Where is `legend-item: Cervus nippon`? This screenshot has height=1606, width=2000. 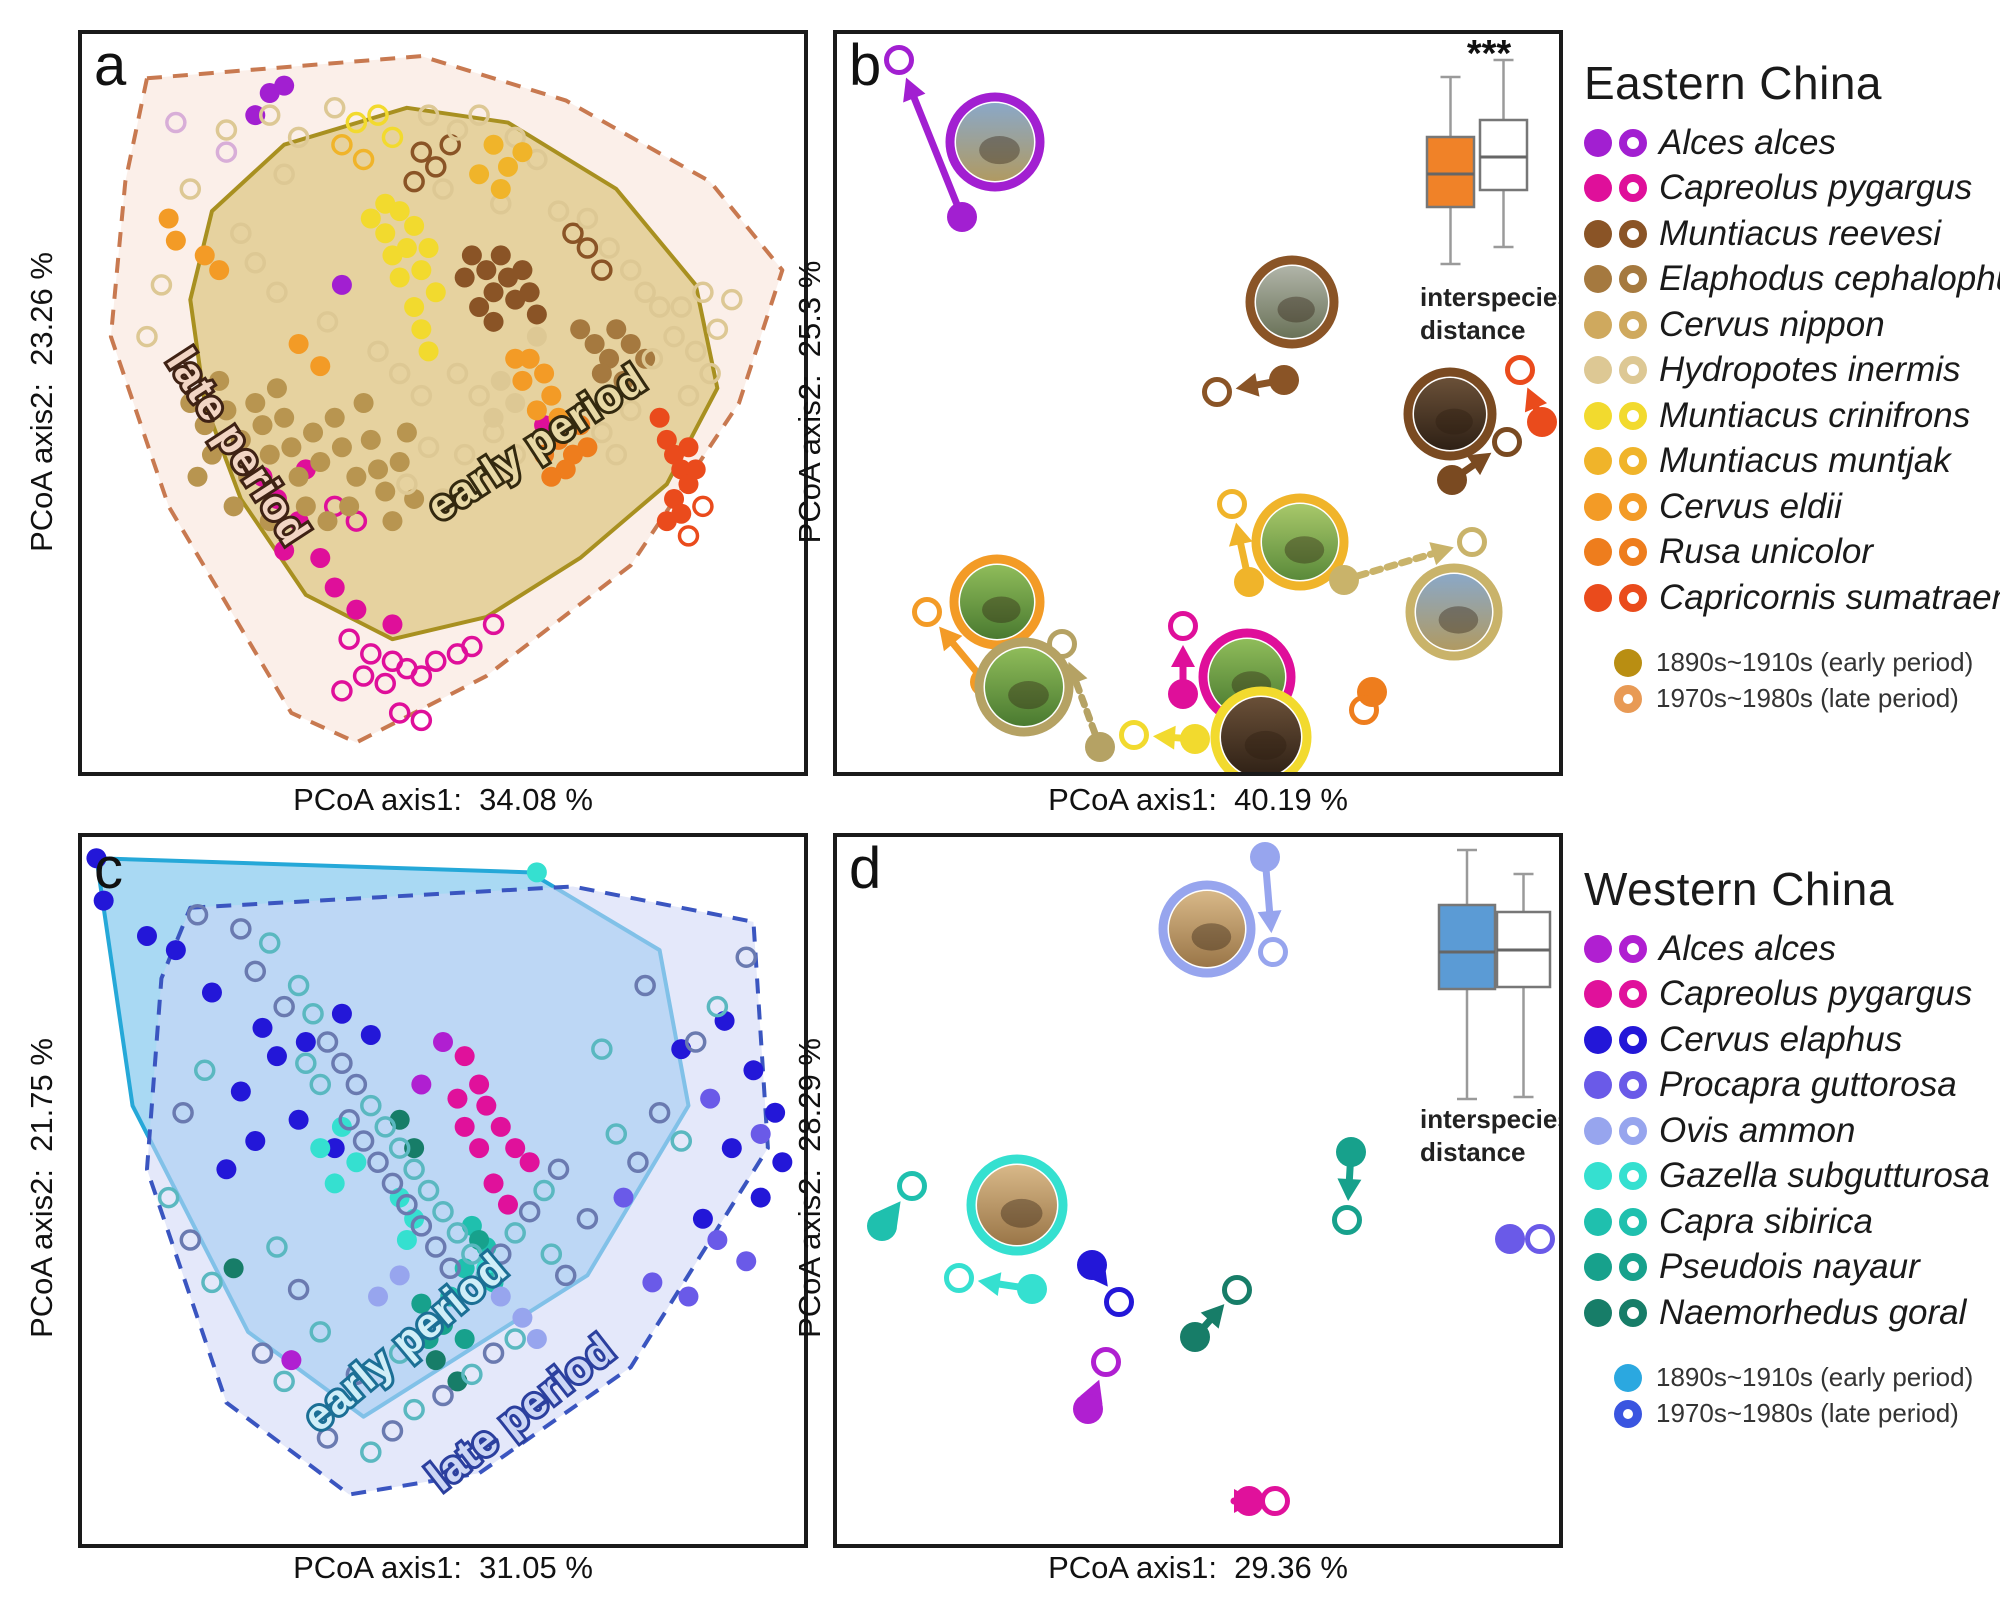 legend-item: Cervus nippon is located at coordinates (1792, 325).